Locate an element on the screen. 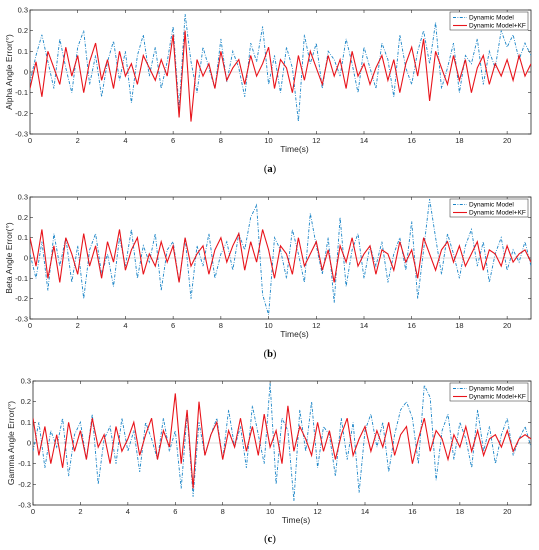 The image size is (539, 550). panel-caption-letter: c is located at coordinates (270, 539).